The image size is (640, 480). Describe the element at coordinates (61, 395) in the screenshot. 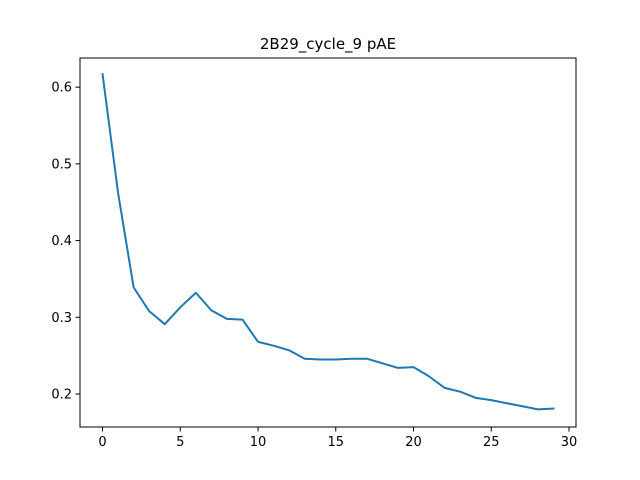

I see `y-tick-label: 0.2` at that location.